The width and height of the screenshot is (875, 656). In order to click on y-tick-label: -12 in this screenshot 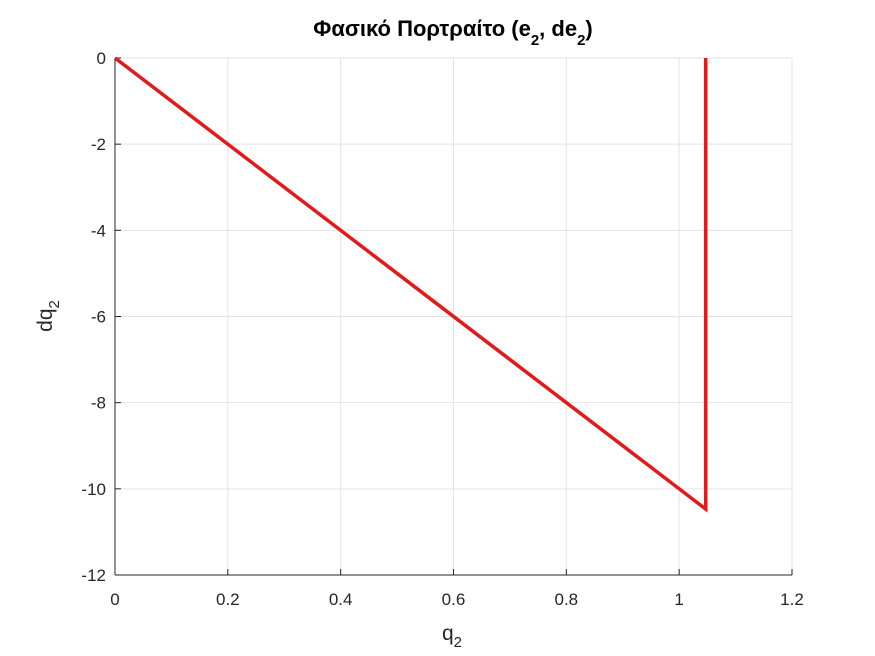, I will do `click(93, 575)`.